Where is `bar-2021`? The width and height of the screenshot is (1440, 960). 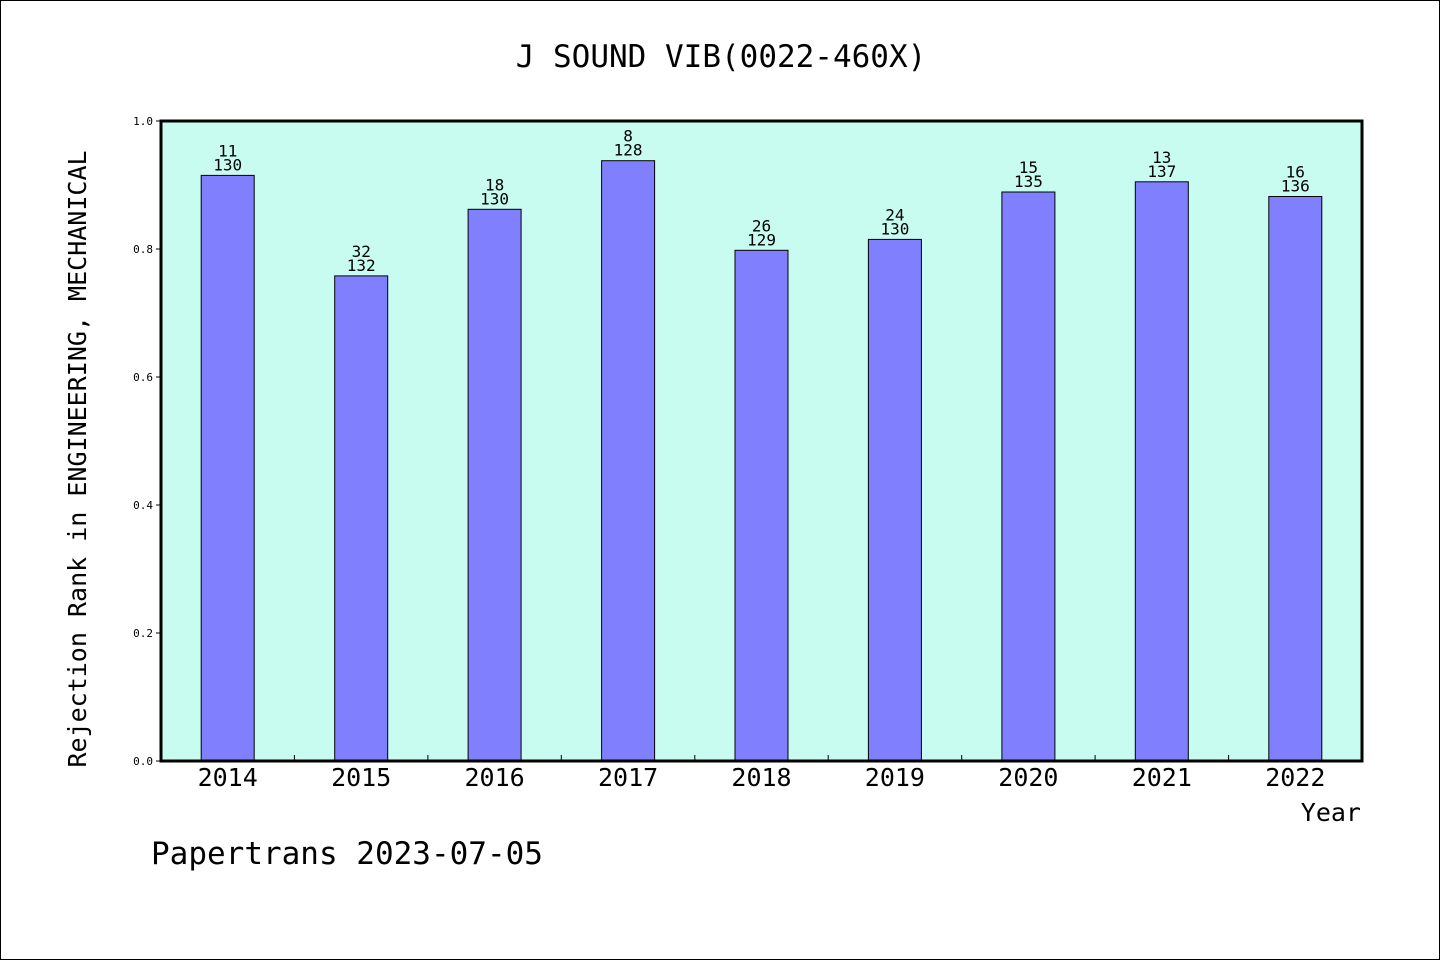 bar-2021 is located at coordinates (1161, 471).